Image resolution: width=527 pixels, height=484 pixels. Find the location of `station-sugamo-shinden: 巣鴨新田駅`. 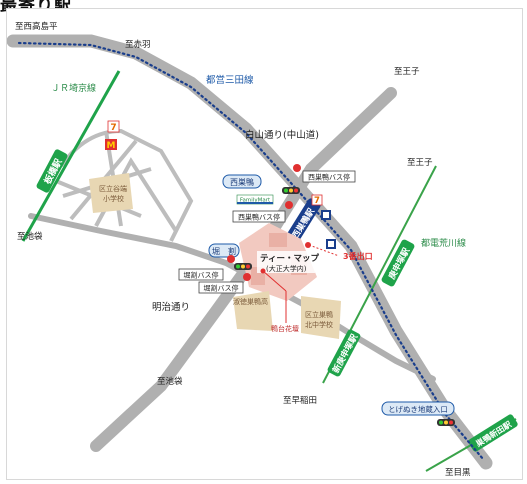

station-sugamo-shinden: 巣鴨新田駅 is located at coordinates (493, 433).